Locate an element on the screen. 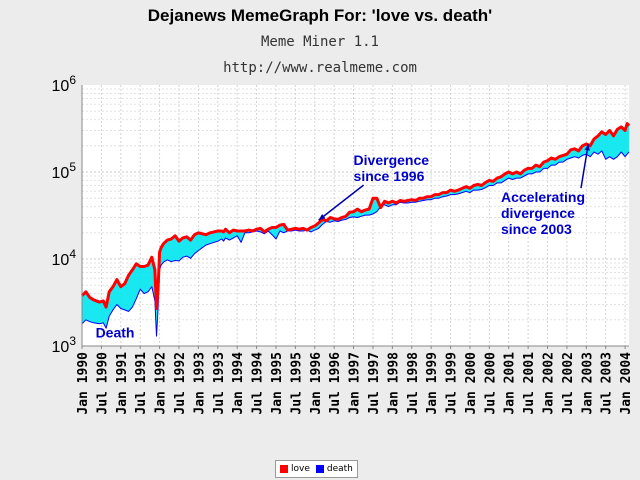 The image size is (640, 480). chart-legend: love death is located at coordinates (316, 469).